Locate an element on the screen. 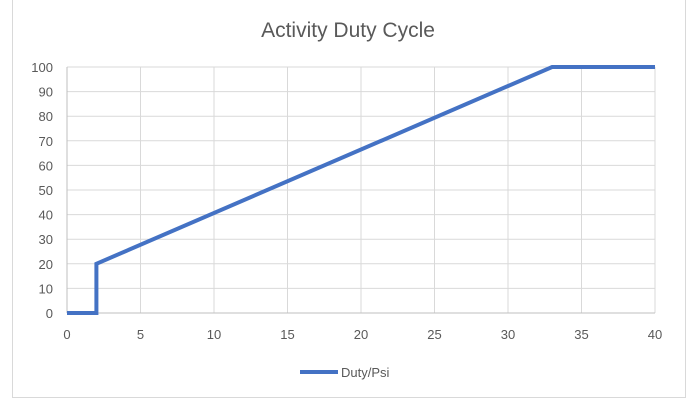 Image resolution: width=700 pixels, height=400 pixels. chart-title: Activity Duty Cycle is located at coordinates (348, 30).